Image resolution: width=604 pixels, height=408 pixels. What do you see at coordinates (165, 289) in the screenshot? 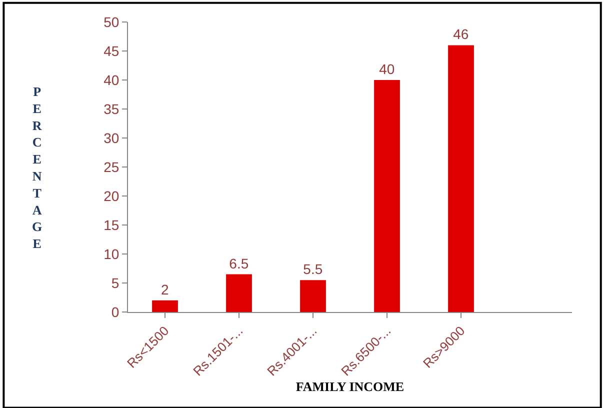
I see `data-label: 2` at bounding box center [165, 289].